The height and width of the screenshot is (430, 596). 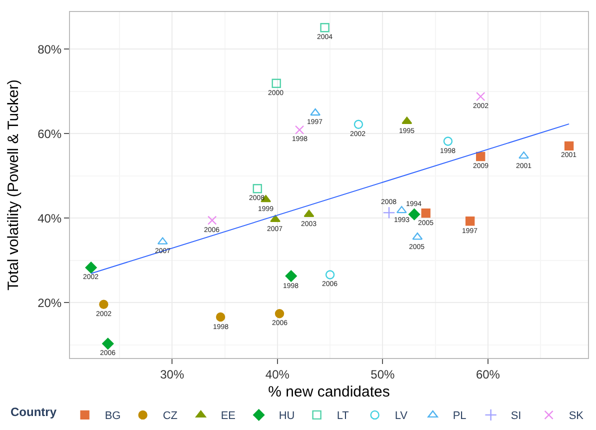 What do you see at coordinates (13, 185) in the screenshot?
I see `y-axis-title: Total volatility (Powell & Tucker)` at bounding box center [13, 185].